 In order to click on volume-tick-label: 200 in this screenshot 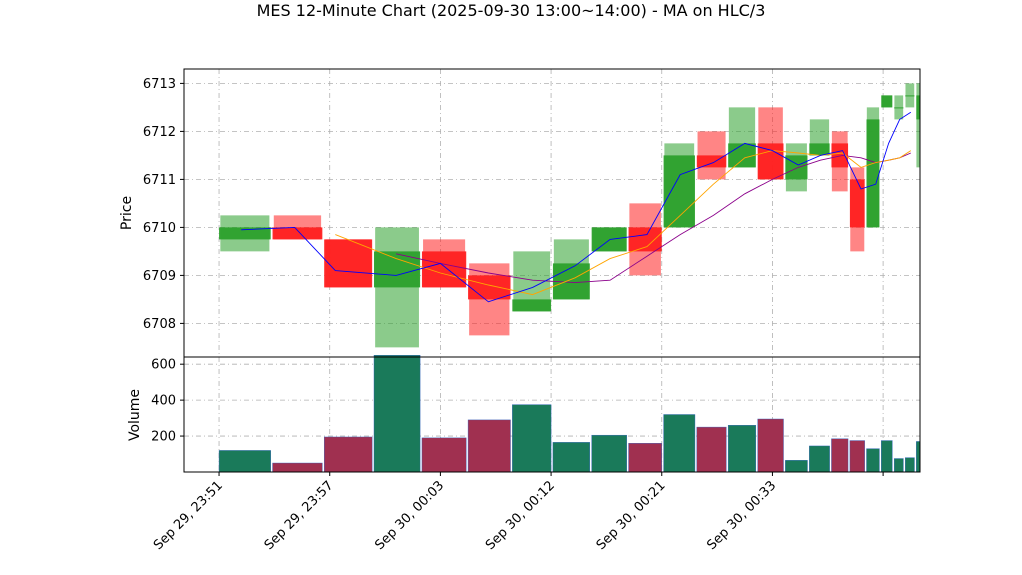, I will do `click(163, 437)`.